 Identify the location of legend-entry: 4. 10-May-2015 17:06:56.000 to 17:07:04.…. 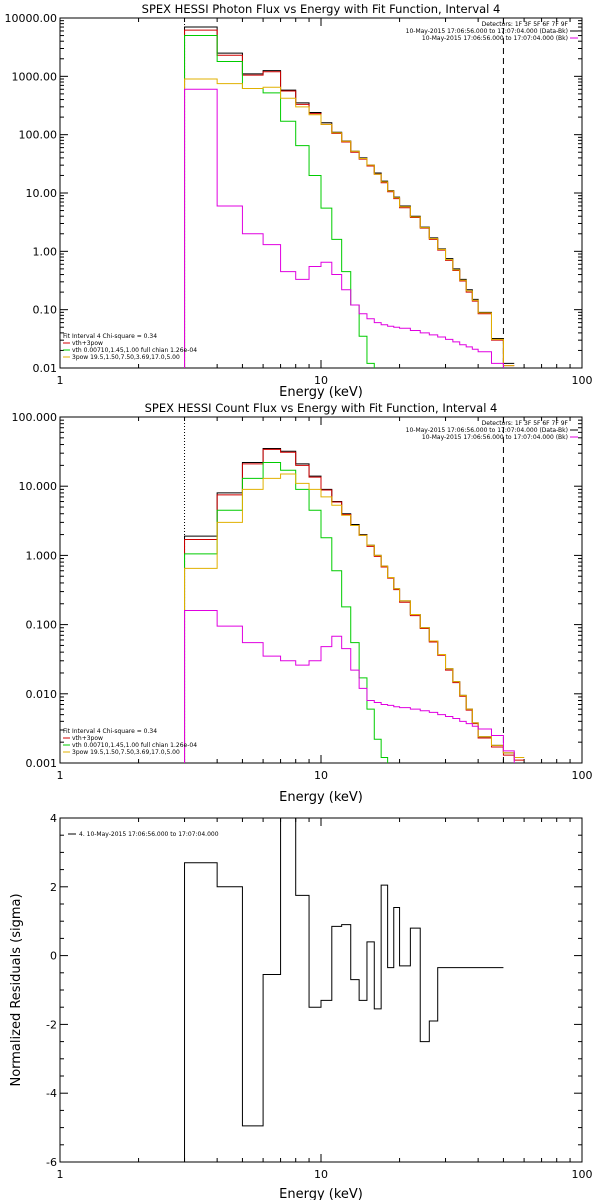
(149, 834).